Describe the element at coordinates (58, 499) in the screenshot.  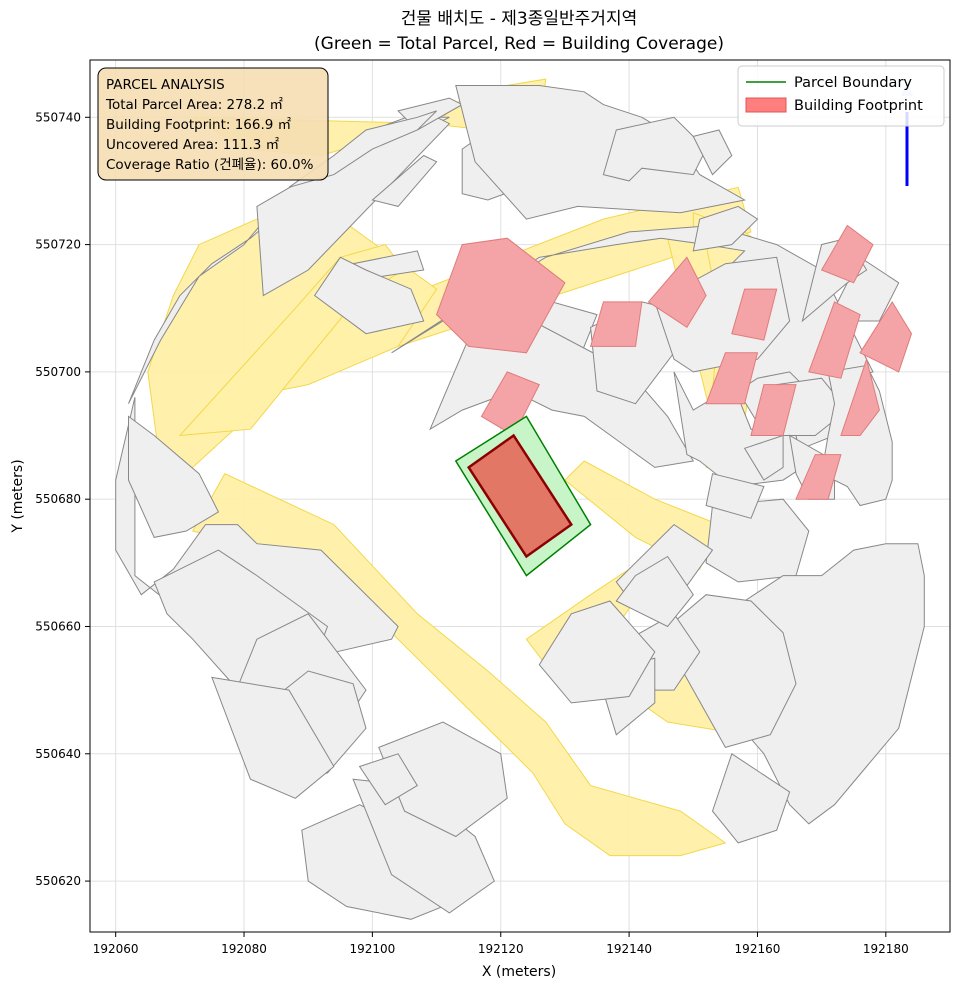
I see `y-tick-label-3: 550680` at that location.